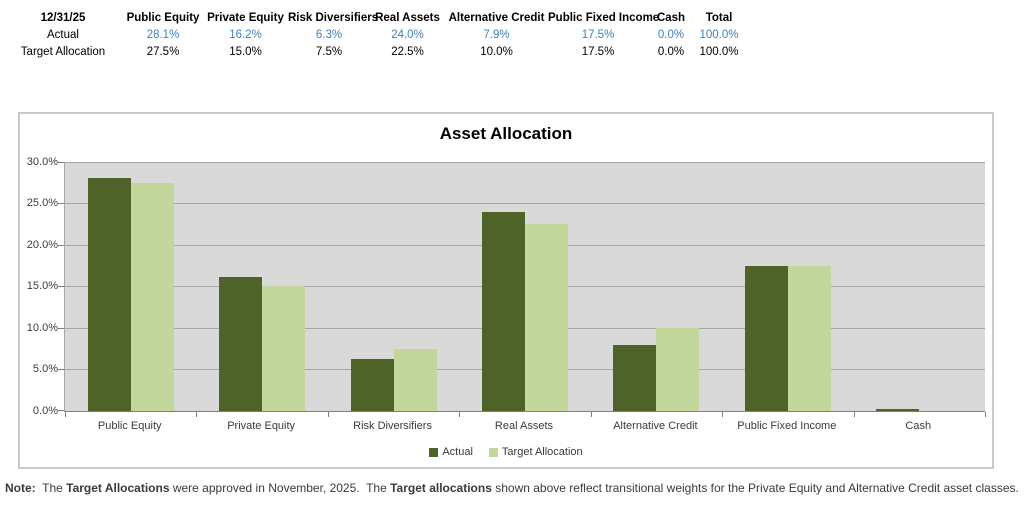 Image resolution: width=1024 pixels, height=505 pixels. I want to click on value-target-allocation-private-equity: 15.0%, so click(245, 52).